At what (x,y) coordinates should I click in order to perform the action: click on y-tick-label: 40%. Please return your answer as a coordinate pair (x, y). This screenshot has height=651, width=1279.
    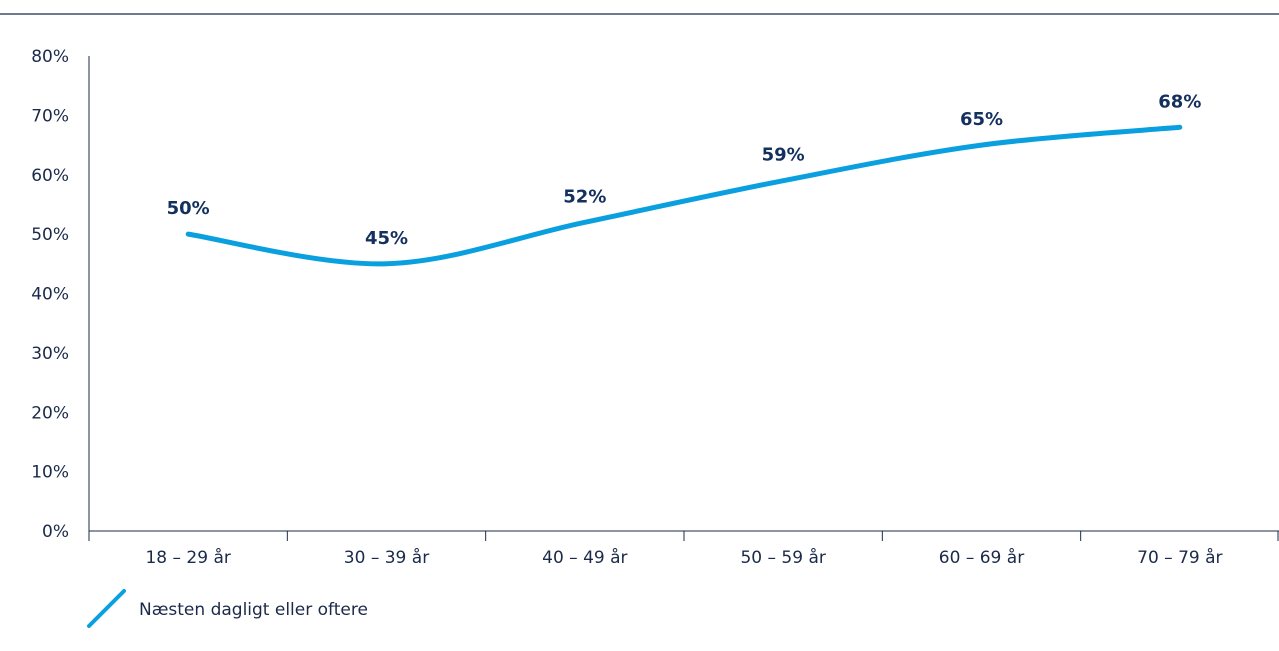
    Looking at the image, I should click on (50, 295).